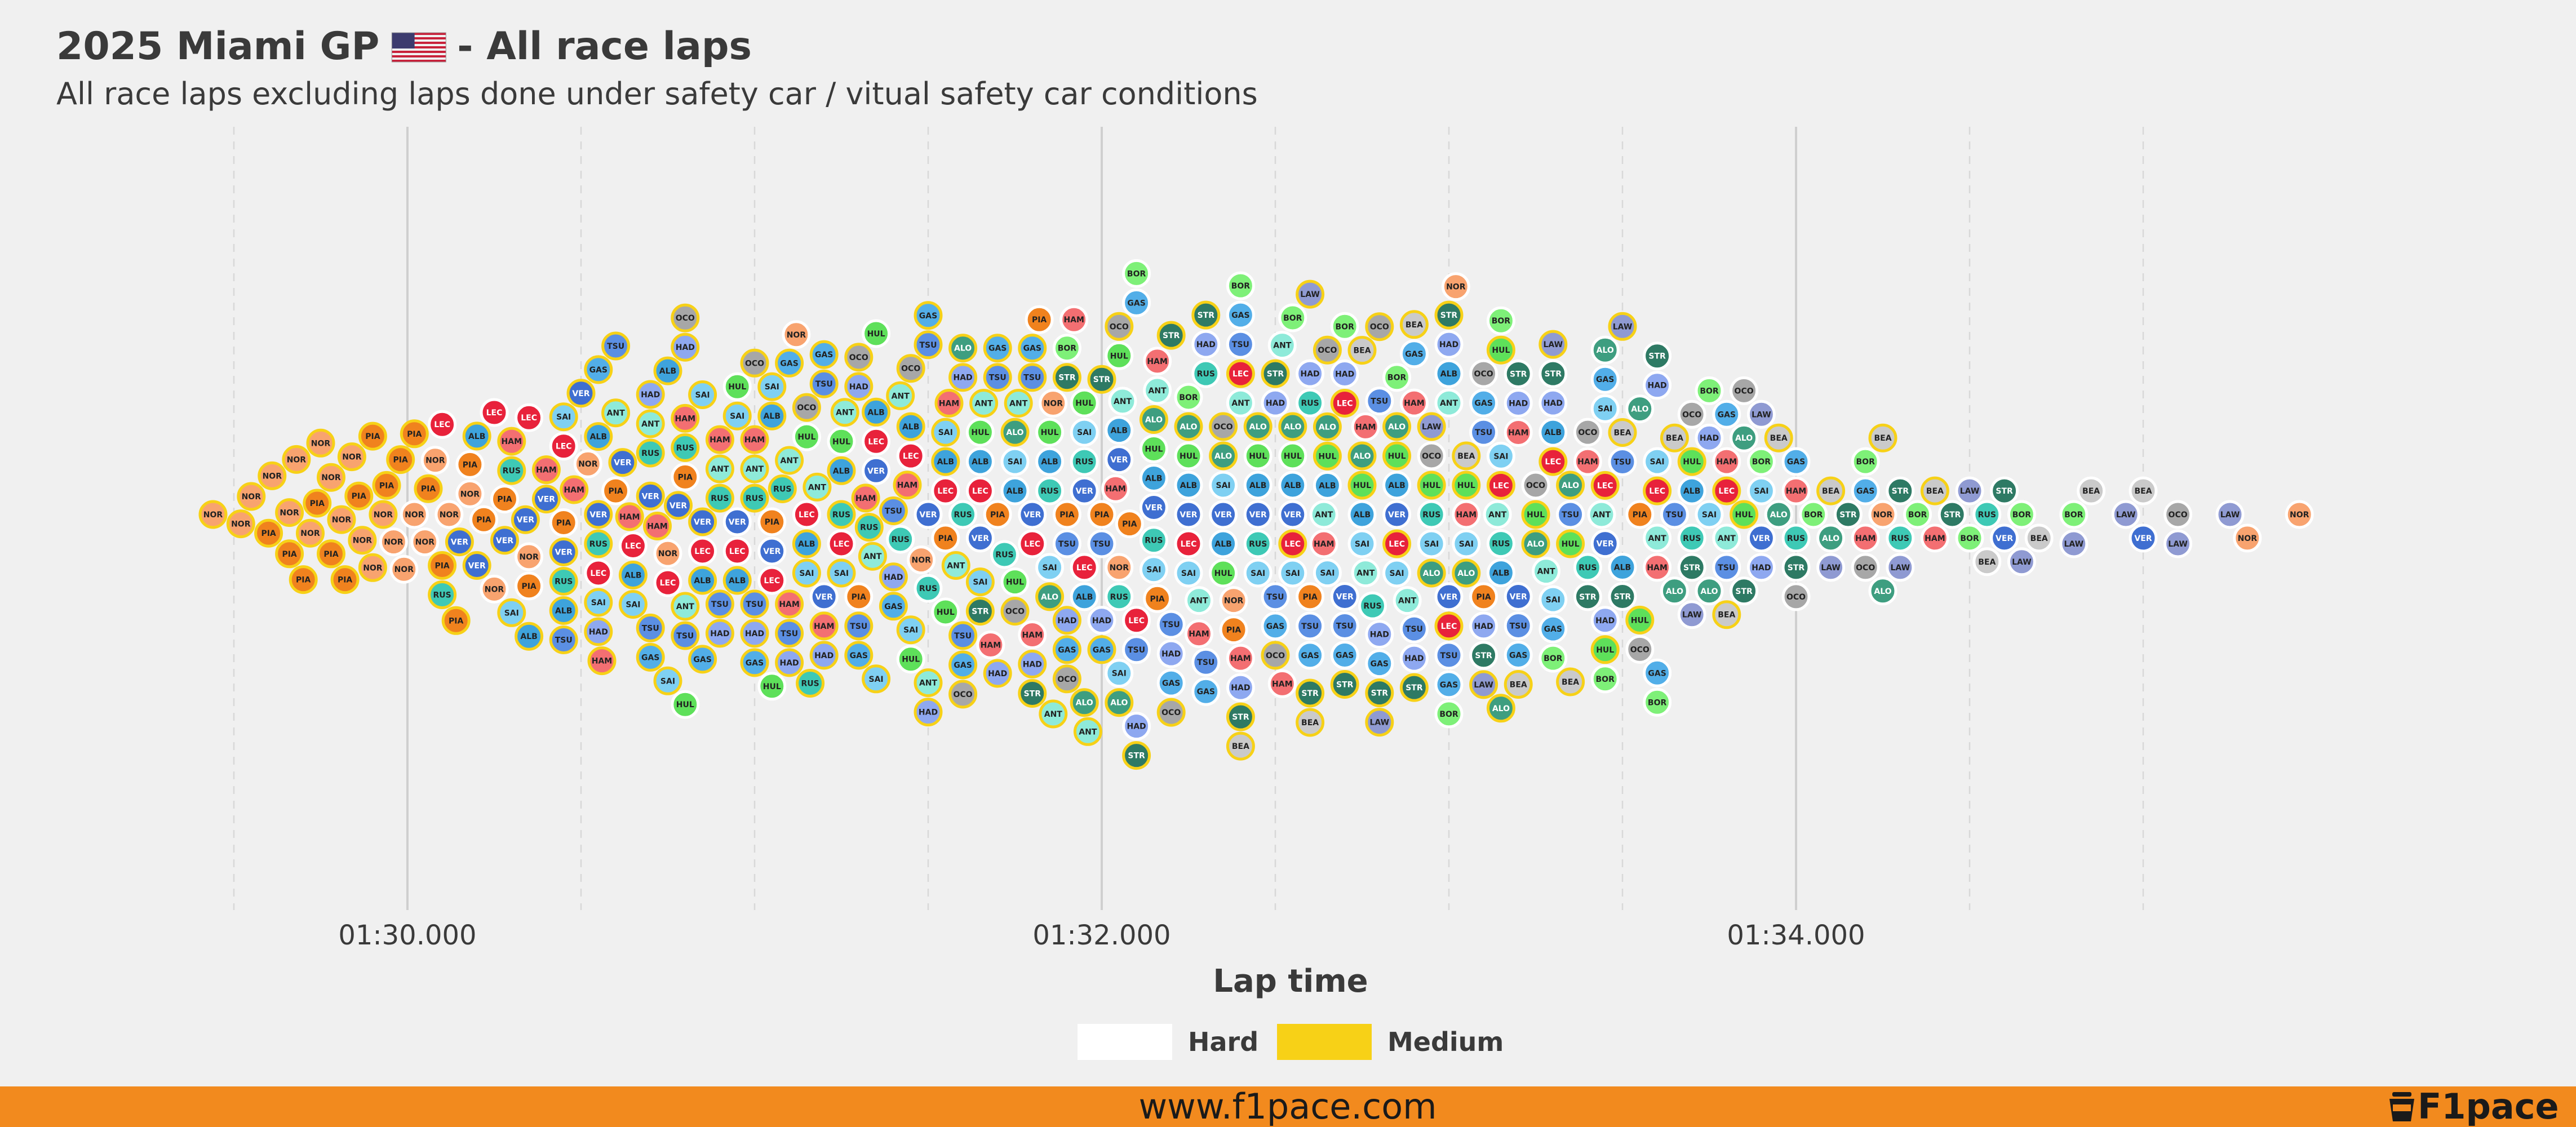 The height and width of the screenshot is (1127, 2576). Describe the element at coordinates (604, 46) in the screenshot. I see `chart-title-suffix: - All race laps` at that location.